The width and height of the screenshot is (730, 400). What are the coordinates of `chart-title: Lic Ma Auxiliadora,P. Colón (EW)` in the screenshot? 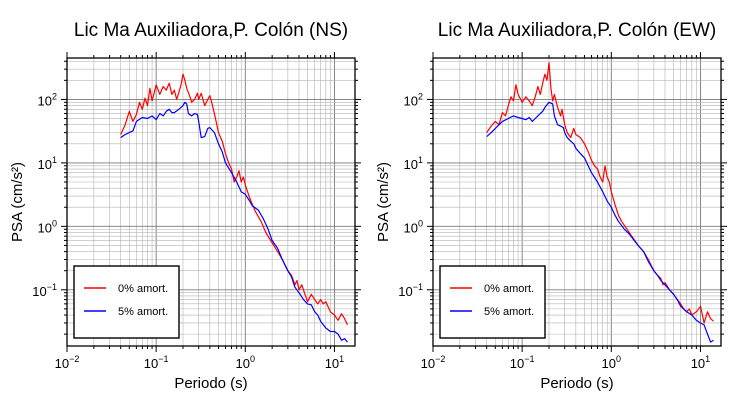 It's located at (577, 30).